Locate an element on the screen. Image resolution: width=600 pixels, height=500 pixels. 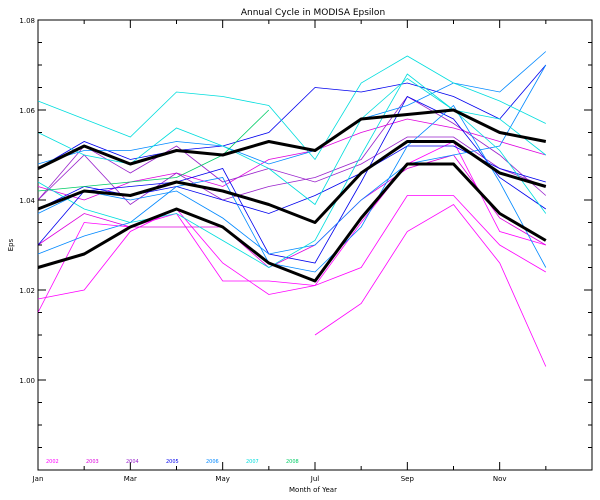
legend-entry: 2008 is located at coordinates (292, 462).